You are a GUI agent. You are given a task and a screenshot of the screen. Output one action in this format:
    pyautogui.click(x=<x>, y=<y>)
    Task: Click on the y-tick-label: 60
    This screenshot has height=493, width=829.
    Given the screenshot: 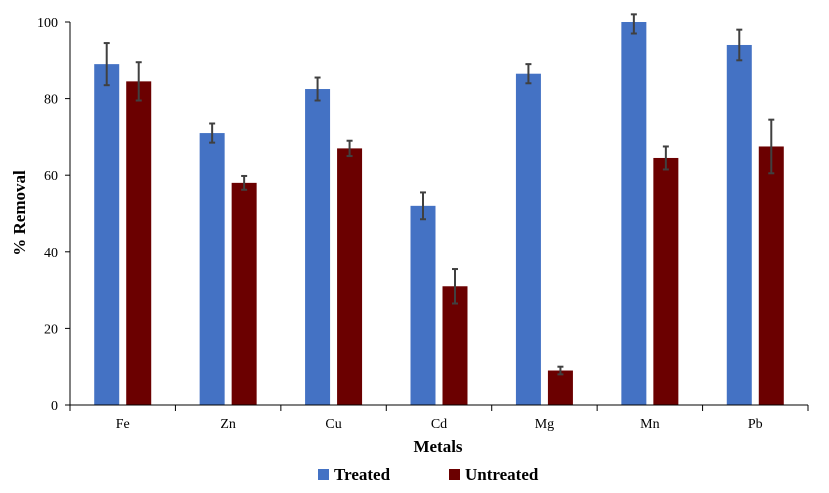 What is the action you would take?
    pyautogui.click(x=51, y=176)
    